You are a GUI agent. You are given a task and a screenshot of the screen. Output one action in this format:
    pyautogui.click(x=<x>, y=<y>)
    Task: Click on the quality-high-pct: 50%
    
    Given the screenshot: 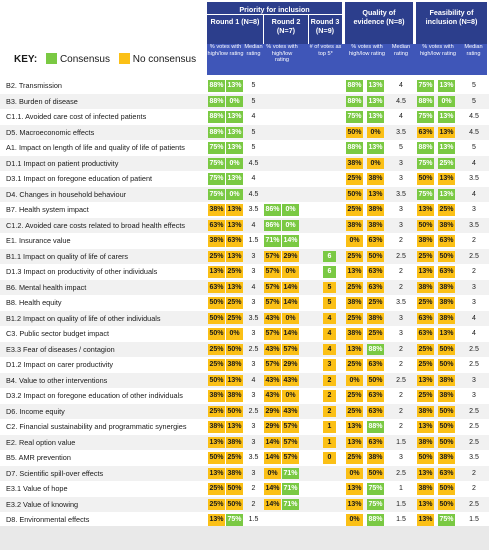 What is the action you would take?
    pyautogui.click(x=354, y=132)
    